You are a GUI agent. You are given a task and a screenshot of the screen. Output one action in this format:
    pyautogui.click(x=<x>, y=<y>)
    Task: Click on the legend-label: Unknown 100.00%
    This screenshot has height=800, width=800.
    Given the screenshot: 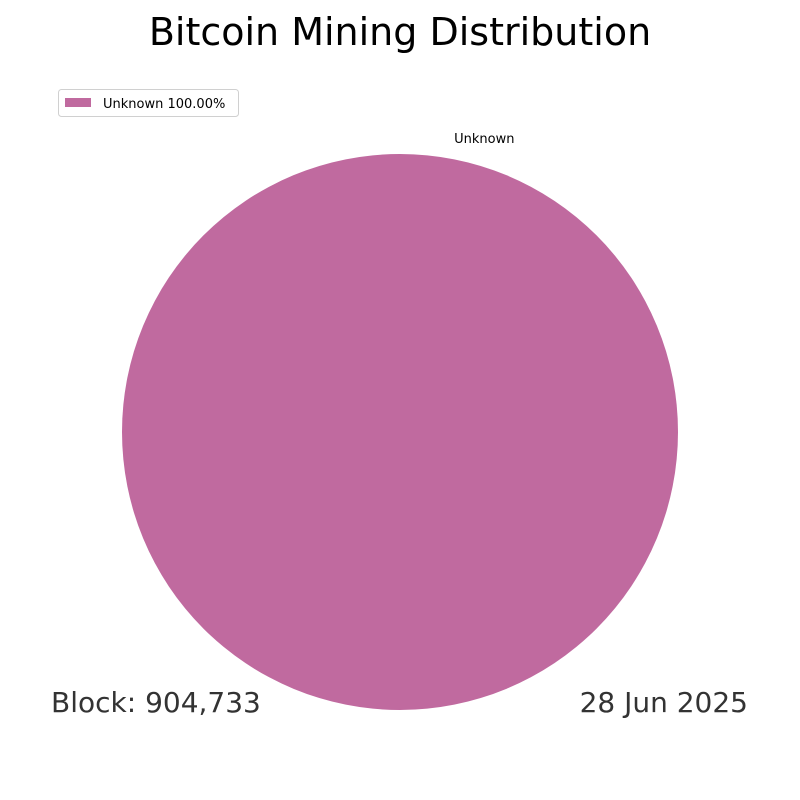 What is the action you would take?
    pyautogui.click(x=164, y=104)
    